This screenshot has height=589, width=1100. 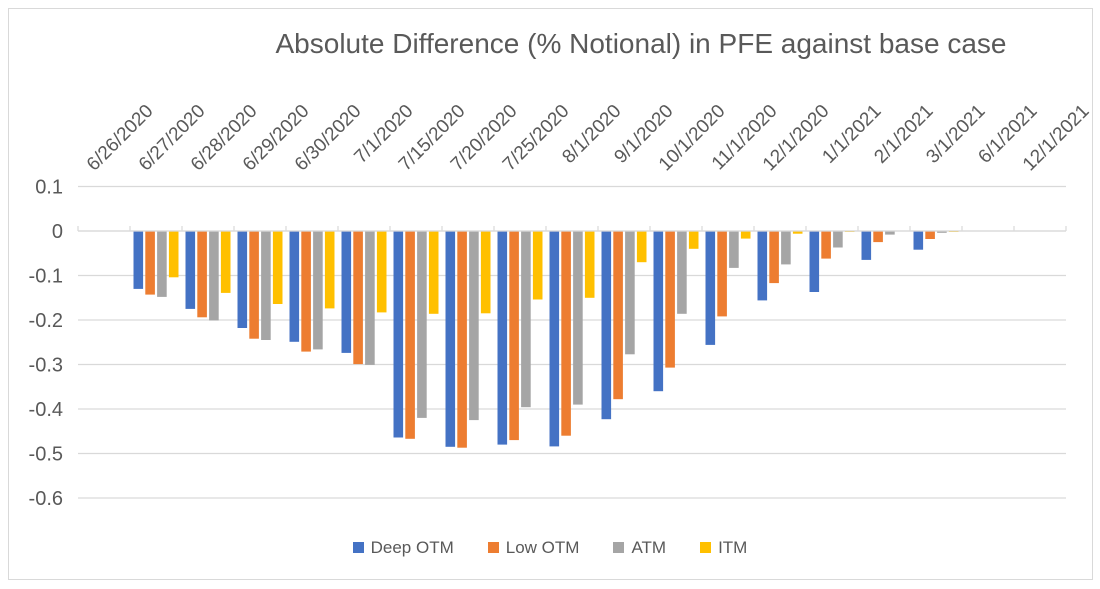 What do you see at coordinates (46, 366) in the screenshot?
I see `y-axis-tick-label: -0.3` at bounding box center [46, 366].